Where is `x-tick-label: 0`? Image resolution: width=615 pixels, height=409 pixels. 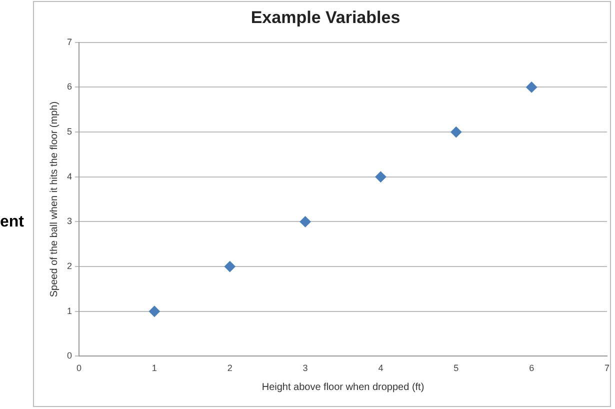 x-tick-label: 0 is located at coordinates (79, 368).